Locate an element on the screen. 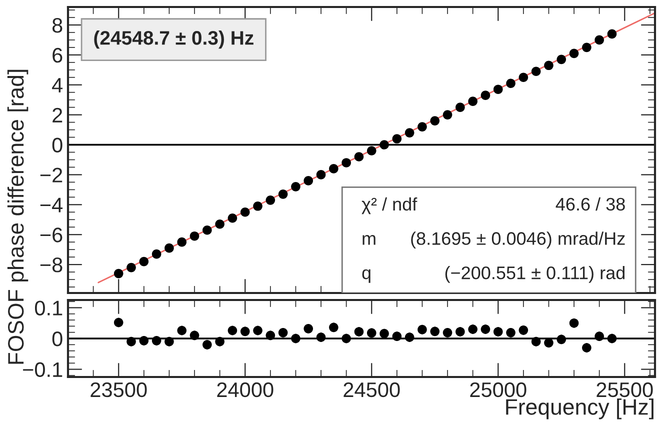  x-axis-title: Frequency [Hz] is located at coordinates (580, 409).